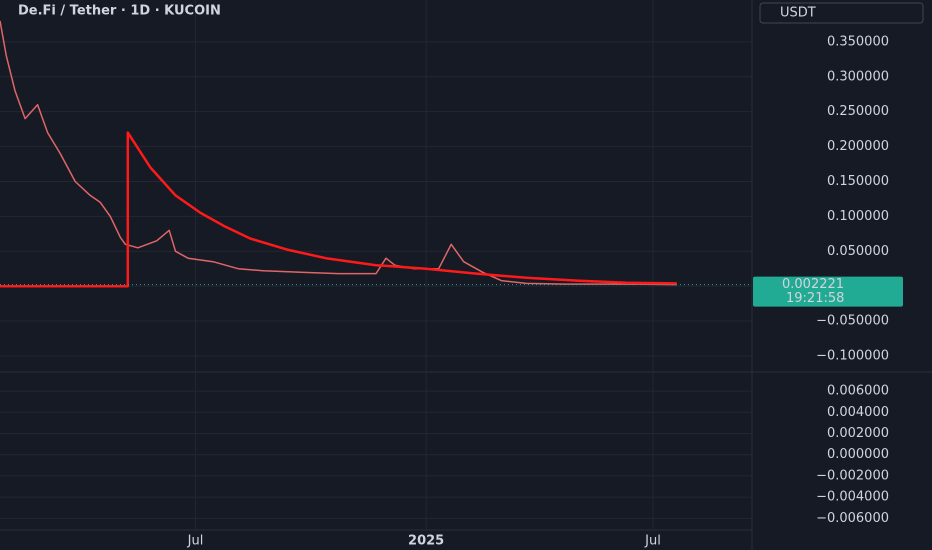  Describe the element at coordinates (852, 497) in the screenshot. I see `y-tick-label: −0.004000` at that location.